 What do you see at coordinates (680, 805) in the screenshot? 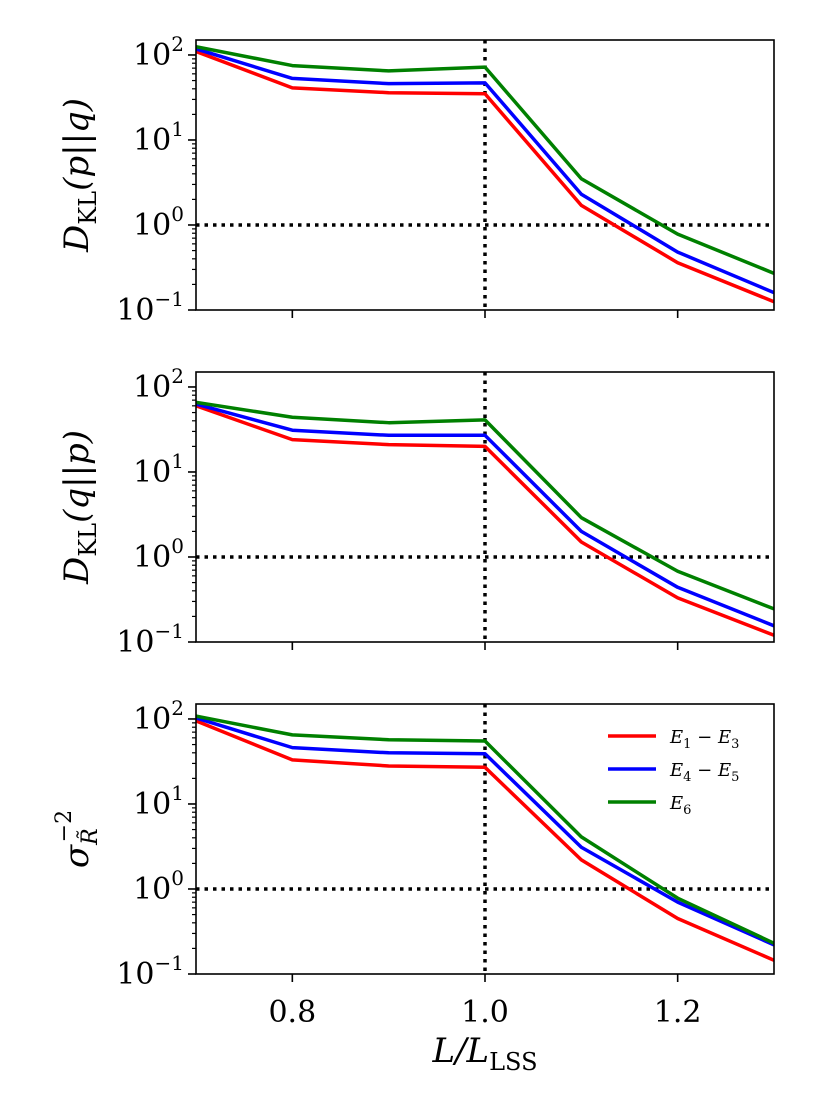
I see `legend-label: E6` at bounding box center [680, 805].